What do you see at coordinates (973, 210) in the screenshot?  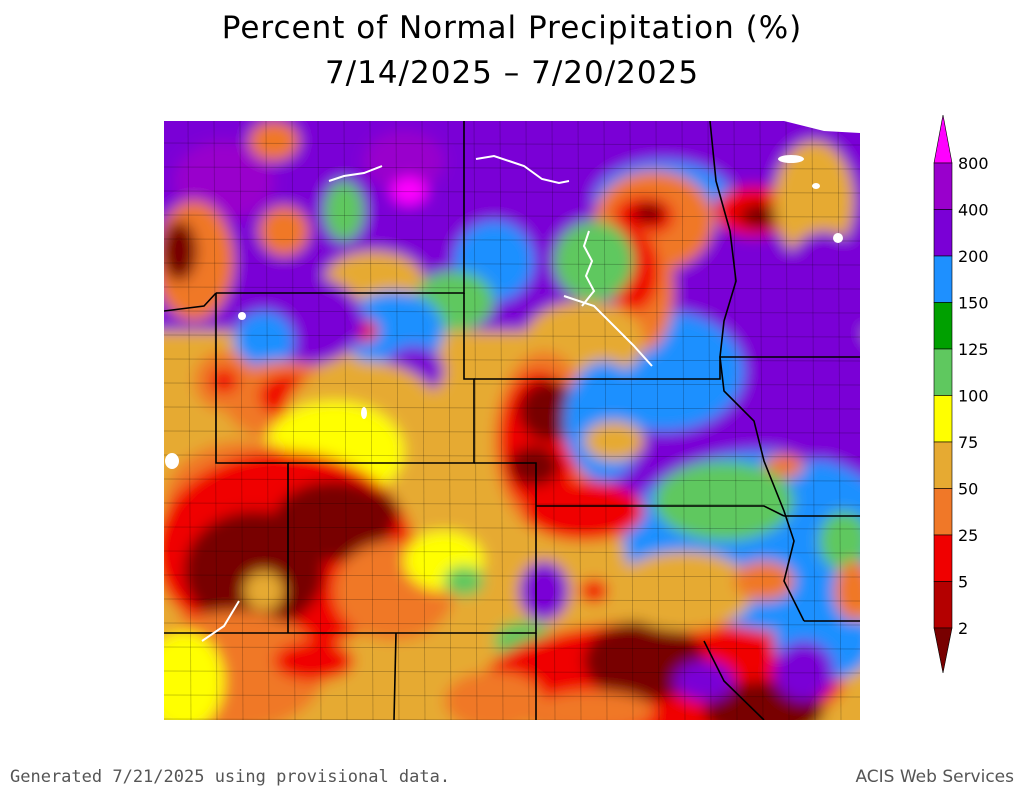 I see `legend-label: 400` at bounding box center [973, 210].